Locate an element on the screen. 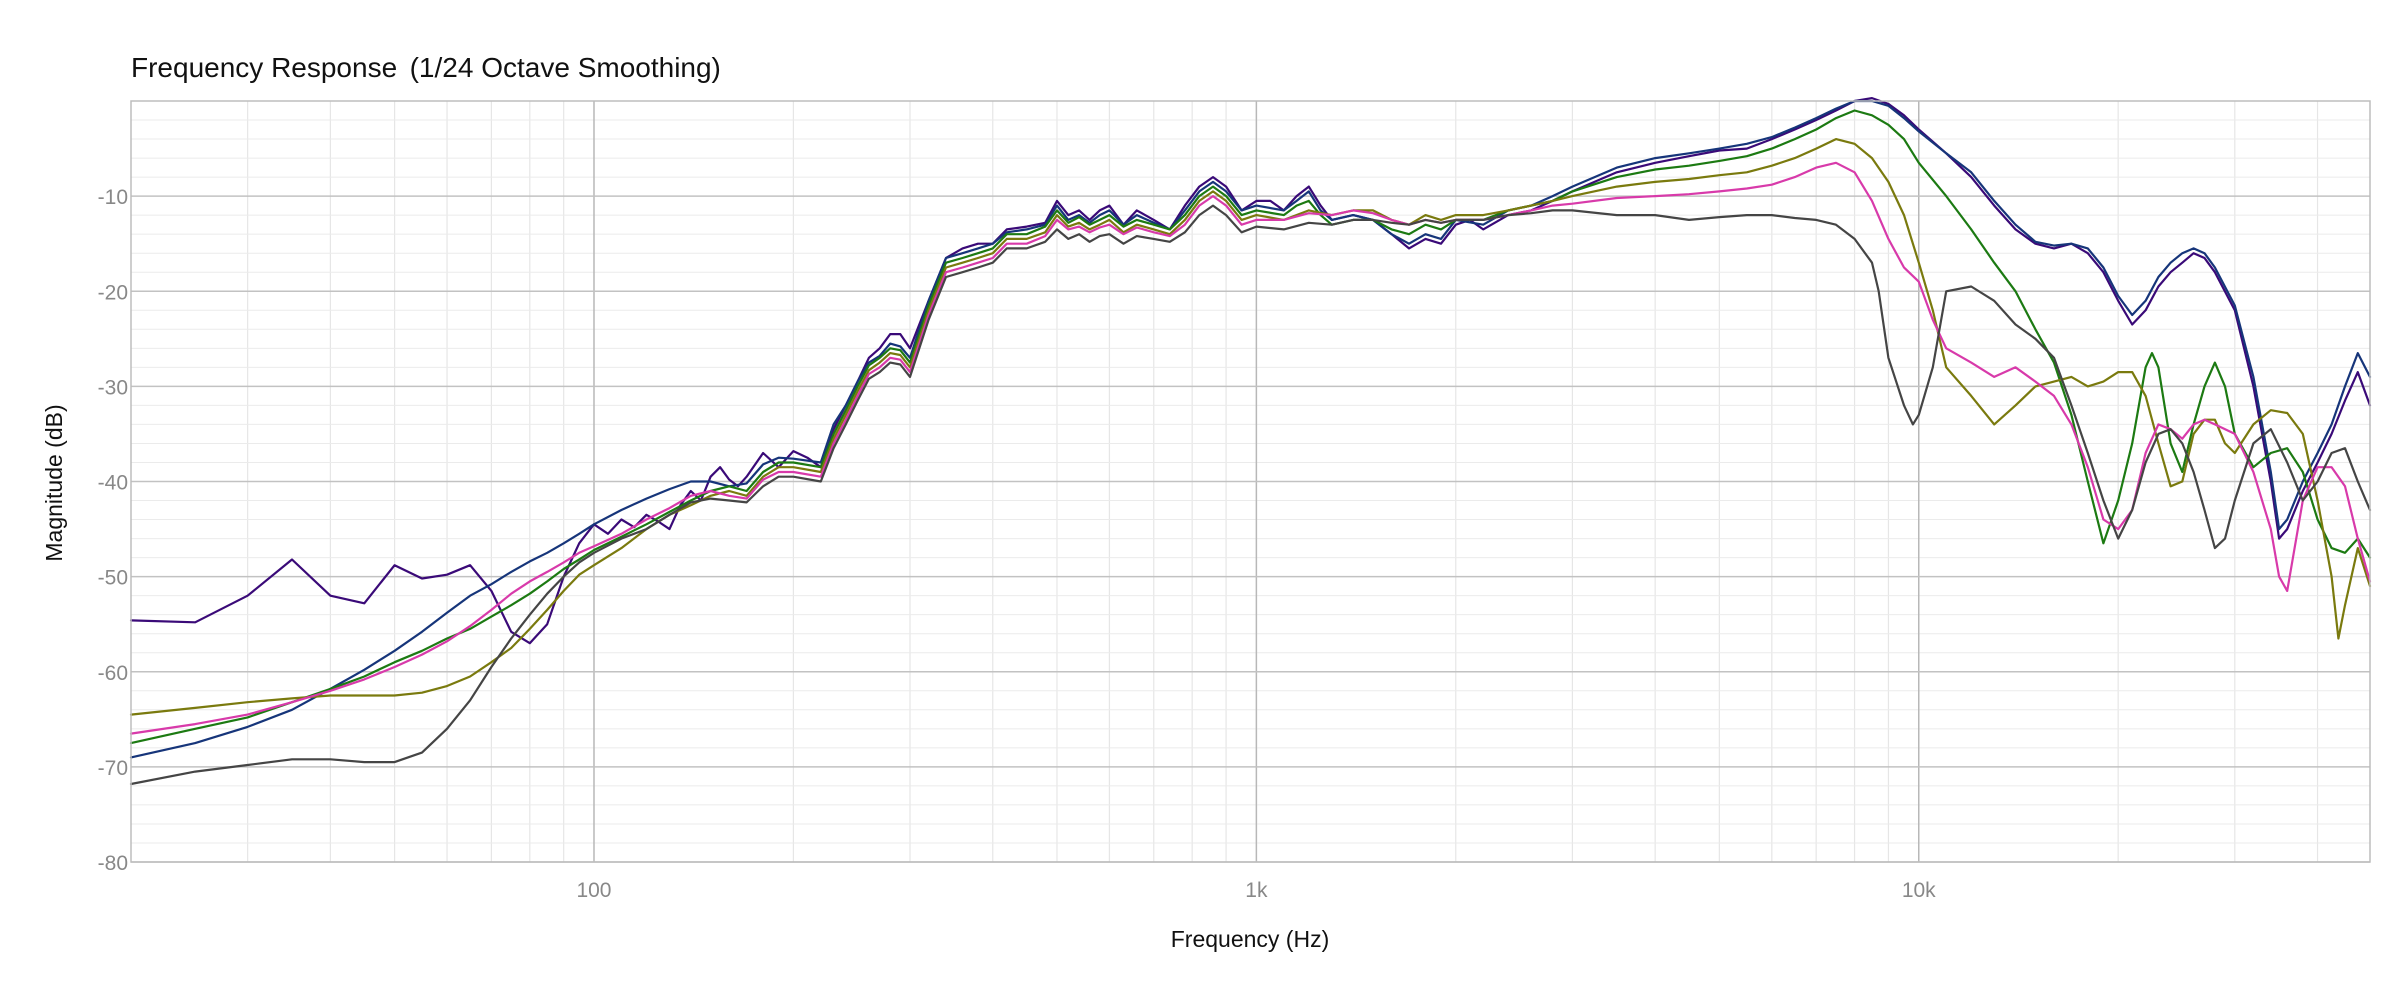 Image resolution: width=2400 pixels, height=1000 pixels. x-tick-label: 1k is located at coordinates (1256, 890).